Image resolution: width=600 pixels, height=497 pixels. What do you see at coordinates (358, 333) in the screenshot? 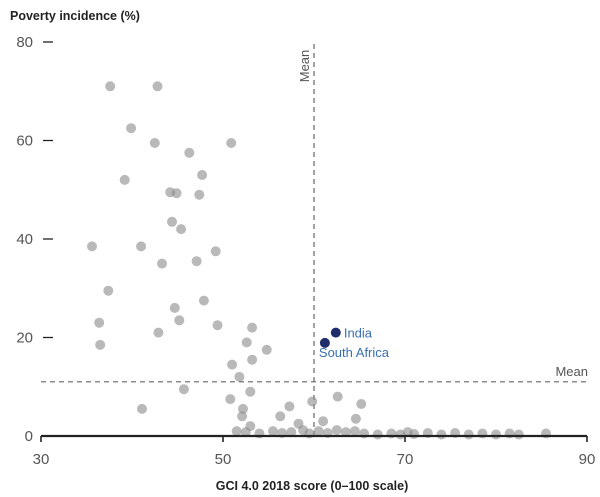
I see `highlight-label: India` at bounding box center [358, 333].